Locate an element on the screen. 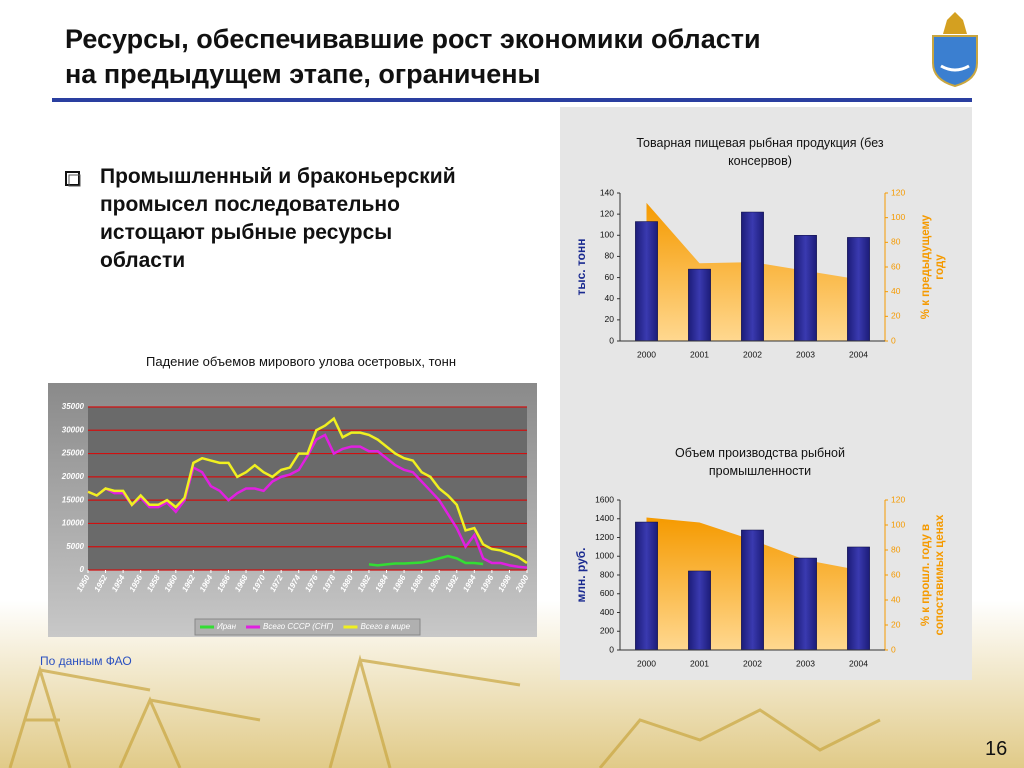 The image size is (1024, 768). y2-axis-title: сопоставимых ценах is located at coordinates (940, 575).